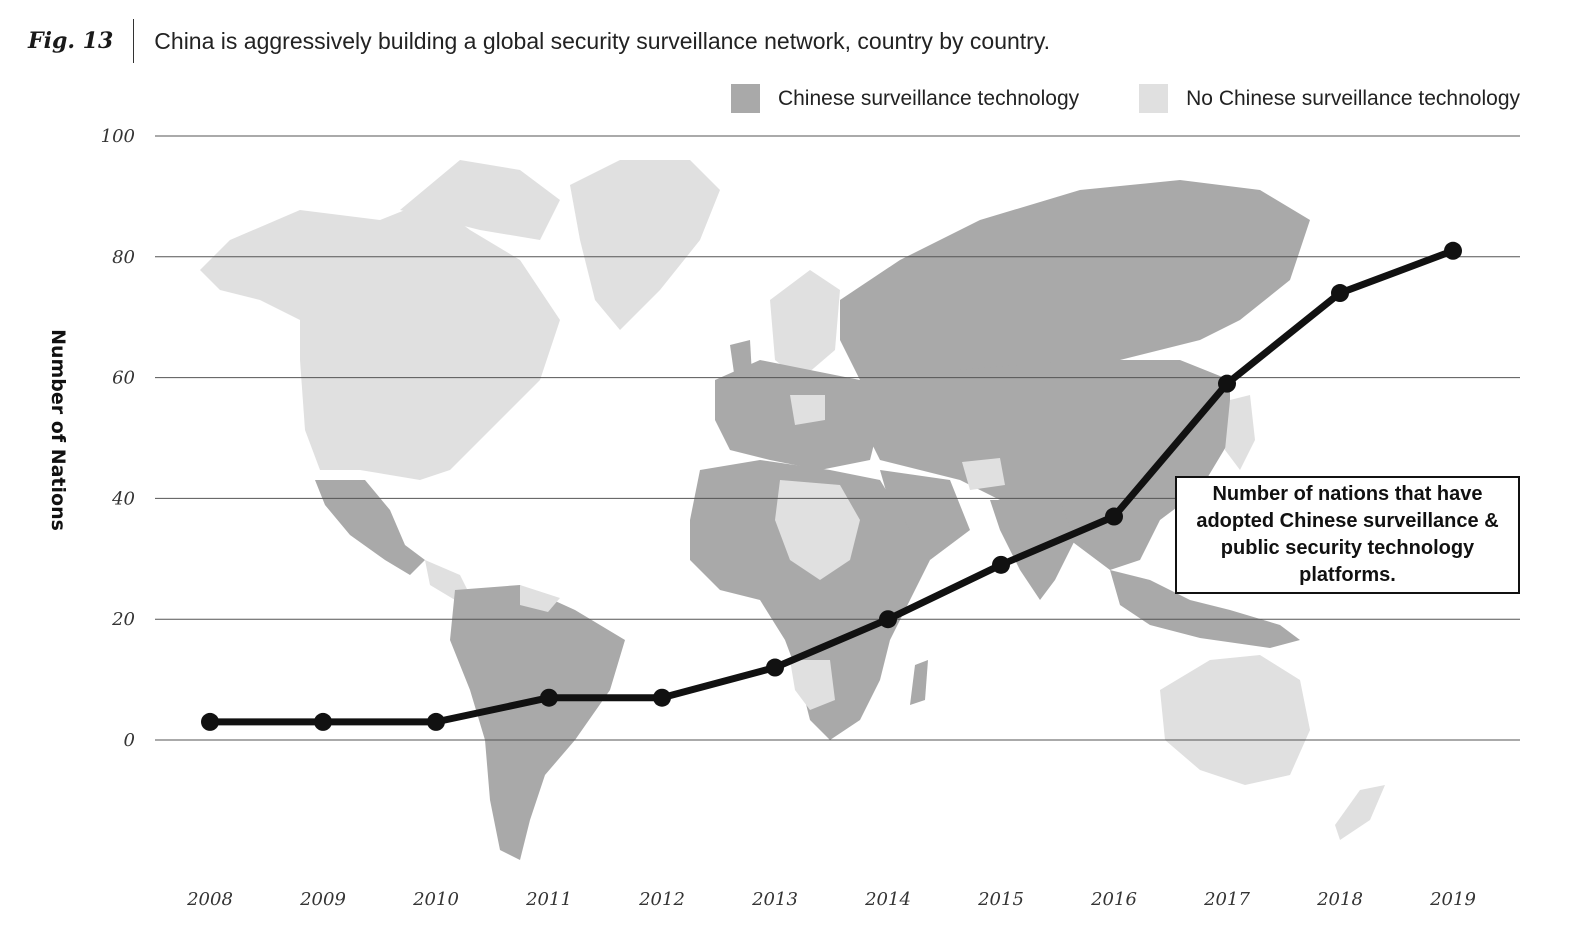 Image resolution: width=1580 pixels, height=950 pixels. I want to click on x-tick-label: 2009, so click(322, 899).